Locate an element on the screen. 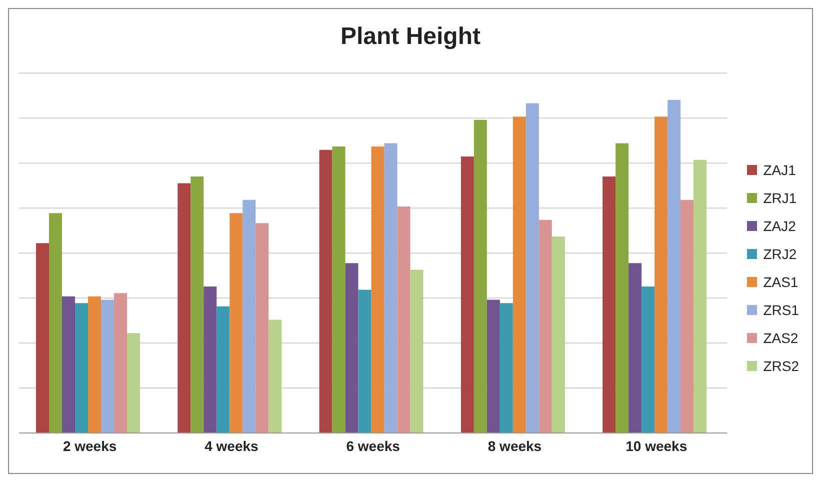  x-tick-label: 10 weeks is located at coordinates (657, 446).